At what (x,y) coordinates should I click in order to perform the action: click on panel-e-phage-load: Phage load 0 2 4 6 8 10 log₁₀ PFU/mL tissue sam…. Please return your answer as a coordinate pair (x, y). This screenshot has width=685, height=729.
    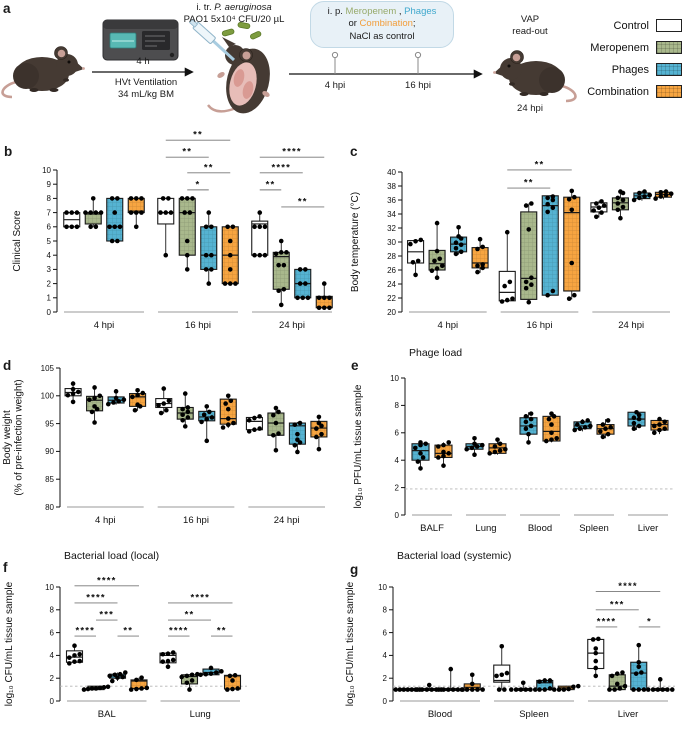
    Looking at the image, I should click on (515, 443).